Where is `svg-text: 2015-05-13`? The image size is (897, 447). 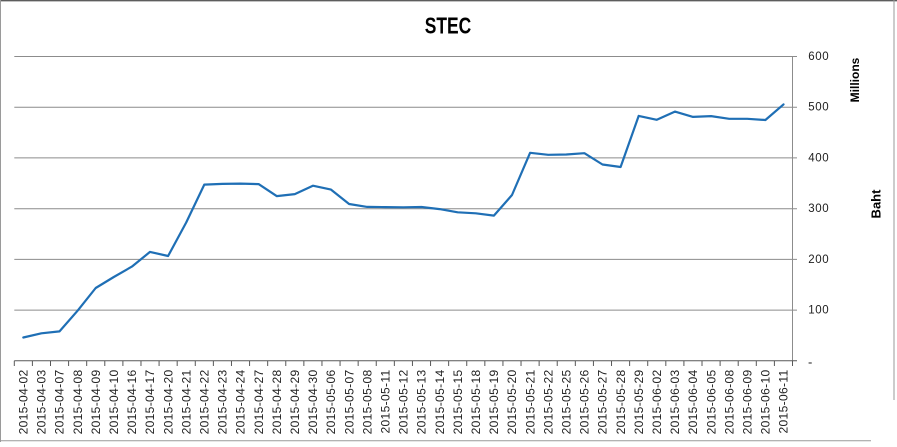
svg-text: 2015-05-13 is located at coordinates (422, 402).